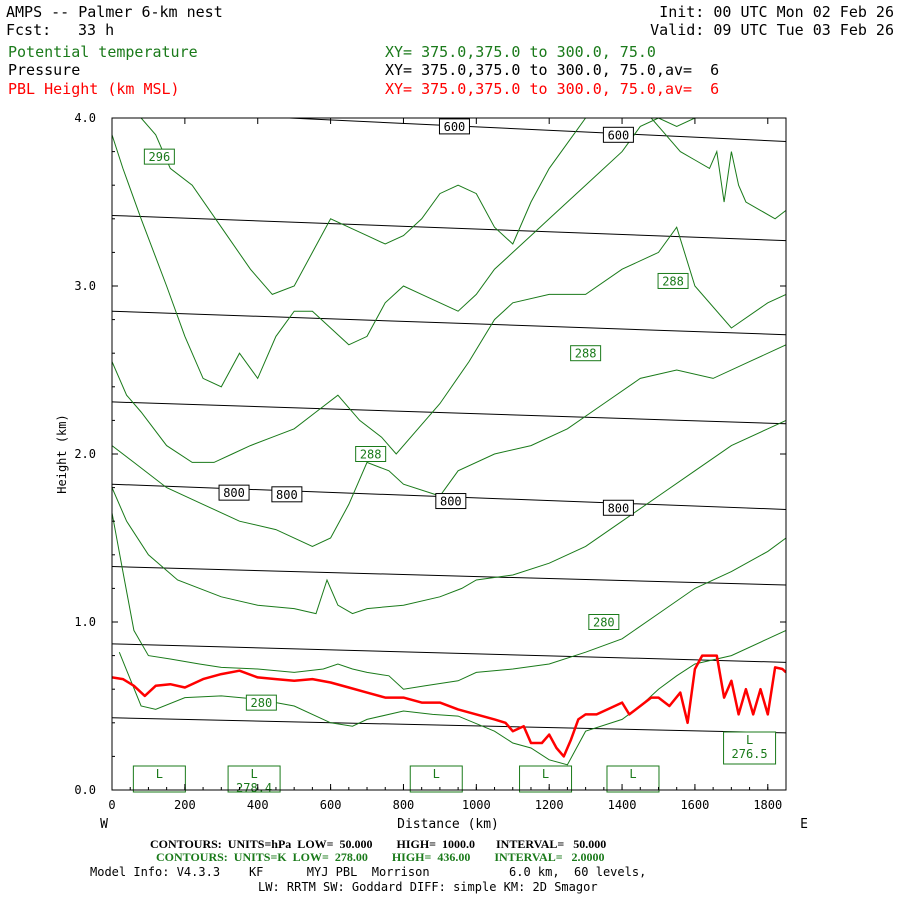 This screenshot has width=900, height=900. I want to click on pressure-label-4: 600, so click(454, 126).